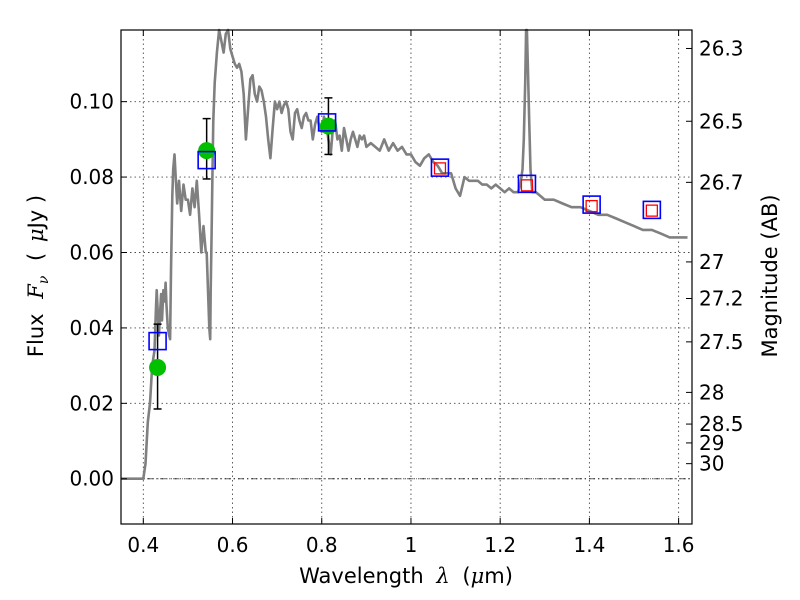 Image resolution: width=800 pixels, height=600 pixels. What do you see at coordinates (721, 424) in the screenshot?
I see `magnitude-tick-label: 28.5` at bounding box center [721, 424].